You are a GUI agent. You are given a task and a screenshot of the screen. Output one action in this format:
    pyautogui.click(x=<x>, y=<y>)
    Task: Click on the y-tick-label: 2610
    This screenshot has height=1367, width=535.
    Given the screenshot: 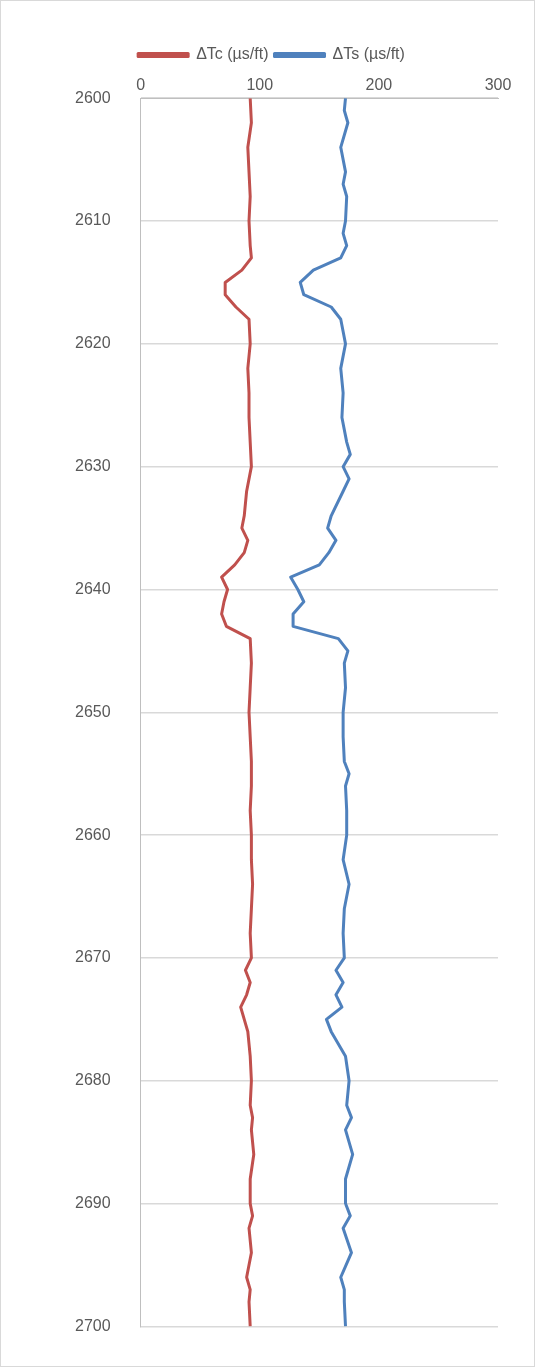 What is the action you would take?
    pyautogui.click(x=93, y=220)
    